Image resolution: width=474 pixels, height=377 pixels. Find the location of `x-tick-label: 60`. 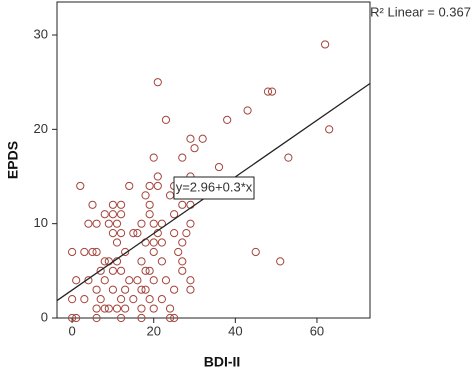

x-tick-label: 60 is located at coordinates (317, 330).